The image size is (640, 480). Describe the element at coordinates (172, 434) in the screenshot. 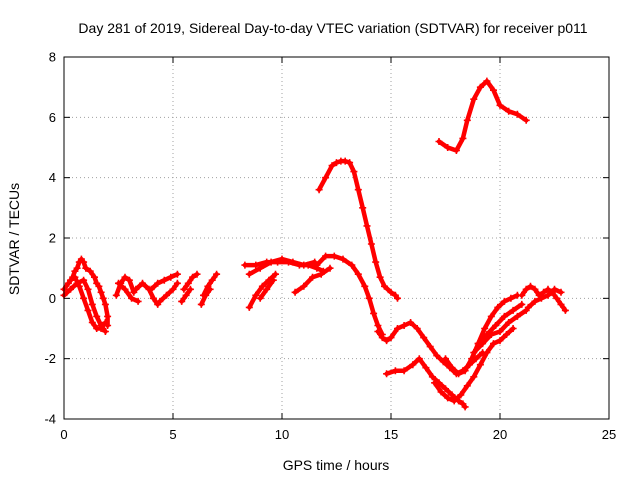

I see `x-tick-label: 5` at that location.